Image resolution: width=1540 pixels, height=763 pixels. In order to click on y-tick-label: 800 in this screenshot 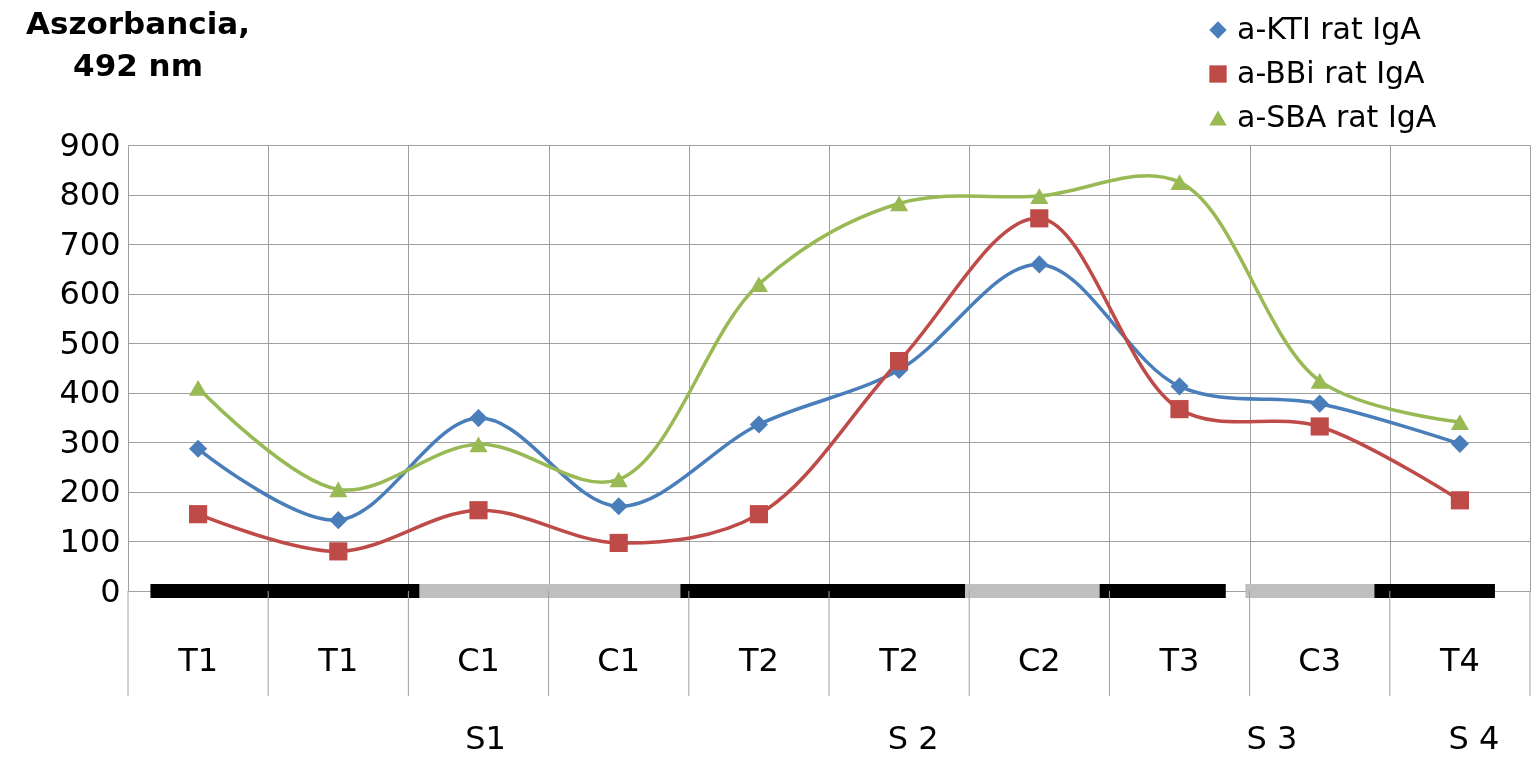, I will do `click(90, 194)`.